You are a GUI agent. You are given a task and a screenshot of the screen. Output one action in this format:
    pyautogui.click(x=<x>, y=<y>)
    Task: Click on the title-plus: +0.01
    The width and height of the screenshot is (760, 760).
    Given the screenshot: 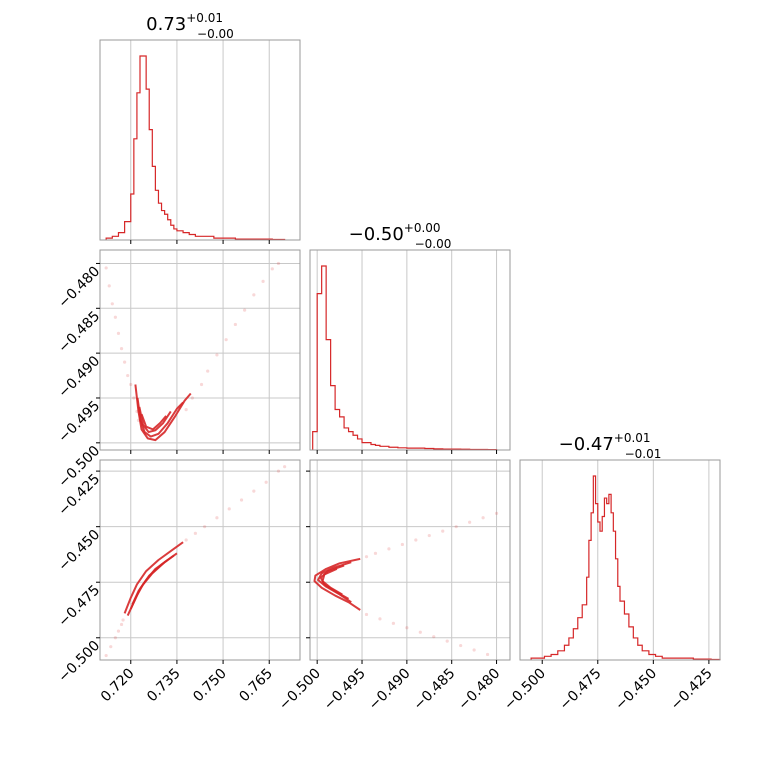 What is the action you would take?
    pyautogui.click(x=632, y=438)
    